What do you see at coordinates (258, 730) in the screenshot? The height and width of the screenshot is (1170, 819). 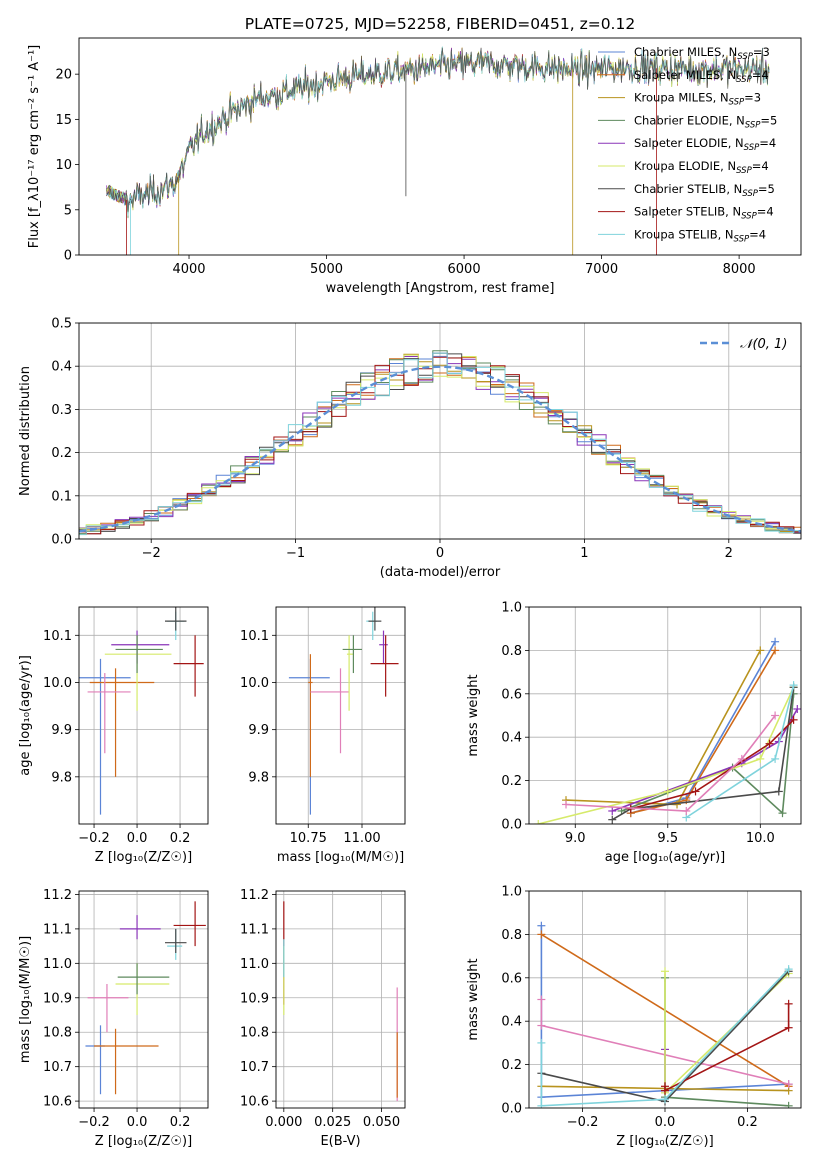 I see `y-tick-label: 9.9` at bounding box center [258, 730].